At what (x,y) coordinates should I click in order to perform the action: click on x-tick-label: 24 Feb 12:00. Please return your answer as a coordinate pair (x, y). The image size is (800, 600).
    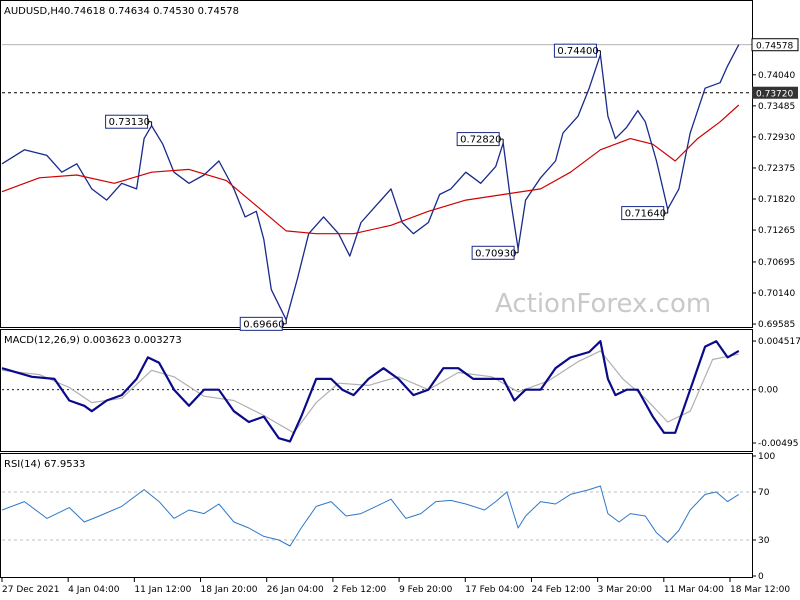
    Looking at the image, I should click on (560, 590).